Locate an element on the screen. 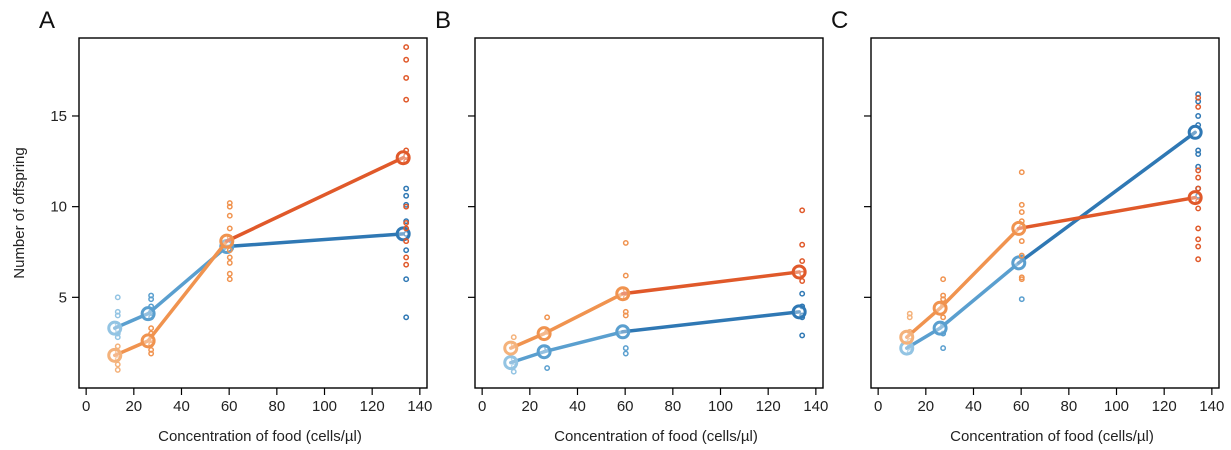  panel-letter: B is located at coordinates (443, 20).